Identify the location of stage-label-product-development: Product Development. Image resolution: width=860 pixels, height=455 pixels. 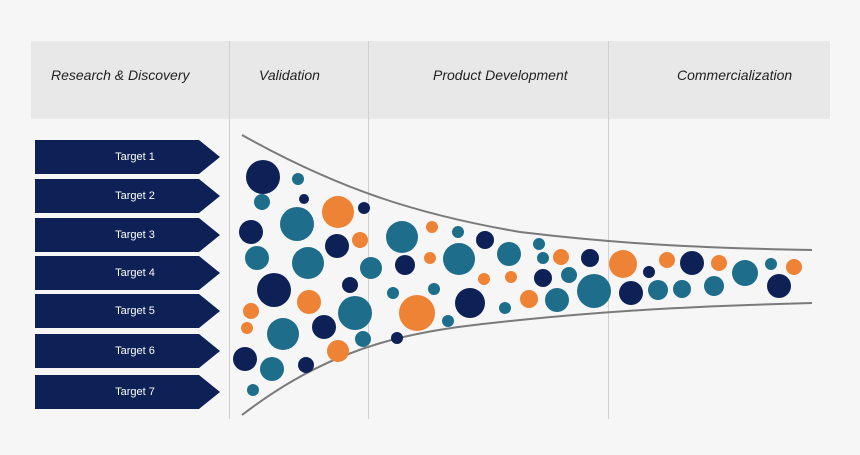
(500, 75).